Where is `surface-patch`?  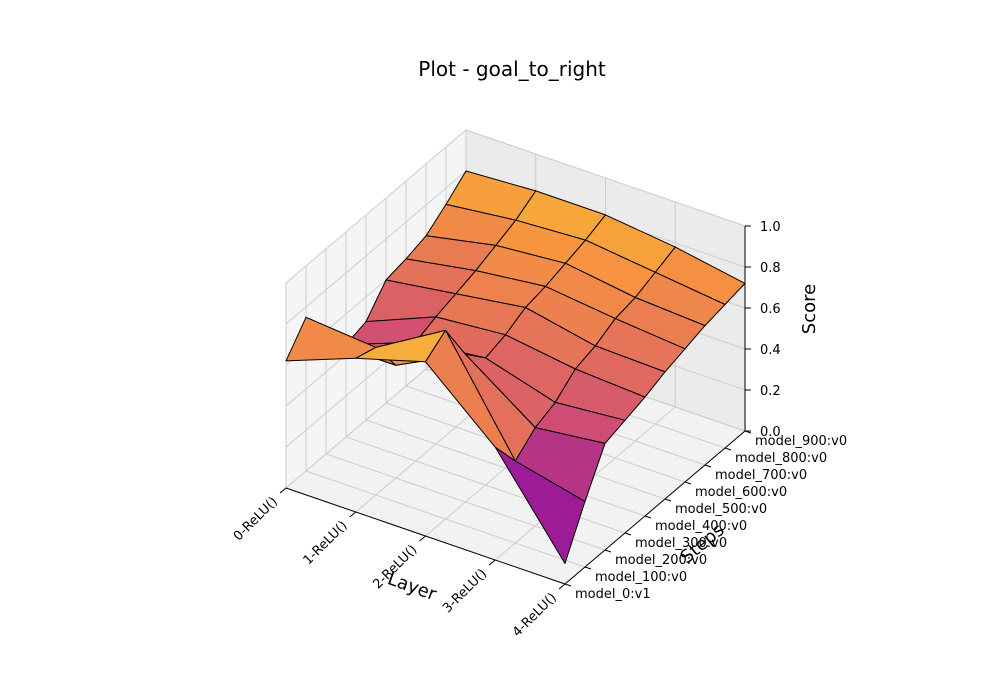
surface-patch is located at coordinates (540, 505).